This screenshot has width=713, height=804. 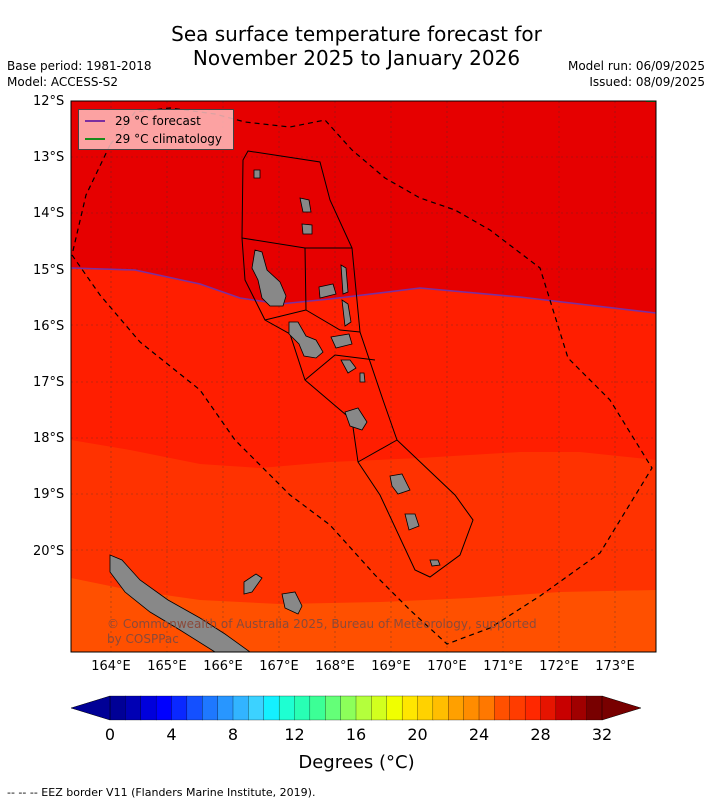 I want to click on colorbar-title: Degrees (°C), so click(x=356, y=762).